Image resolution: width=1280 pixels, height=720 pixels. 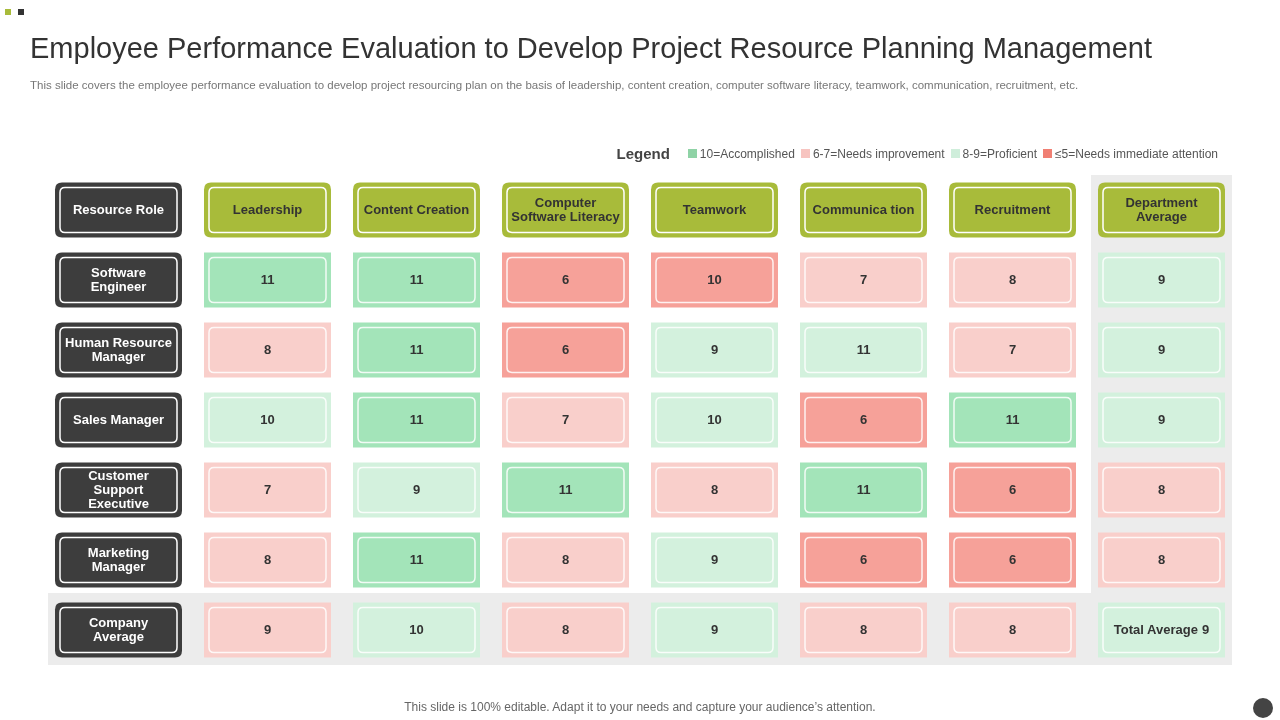 What do you see at coordinates (566, 209) in the screenshot?
I see `x-tick-label: Computer Software Literacy` at bounding box center [566, 209].